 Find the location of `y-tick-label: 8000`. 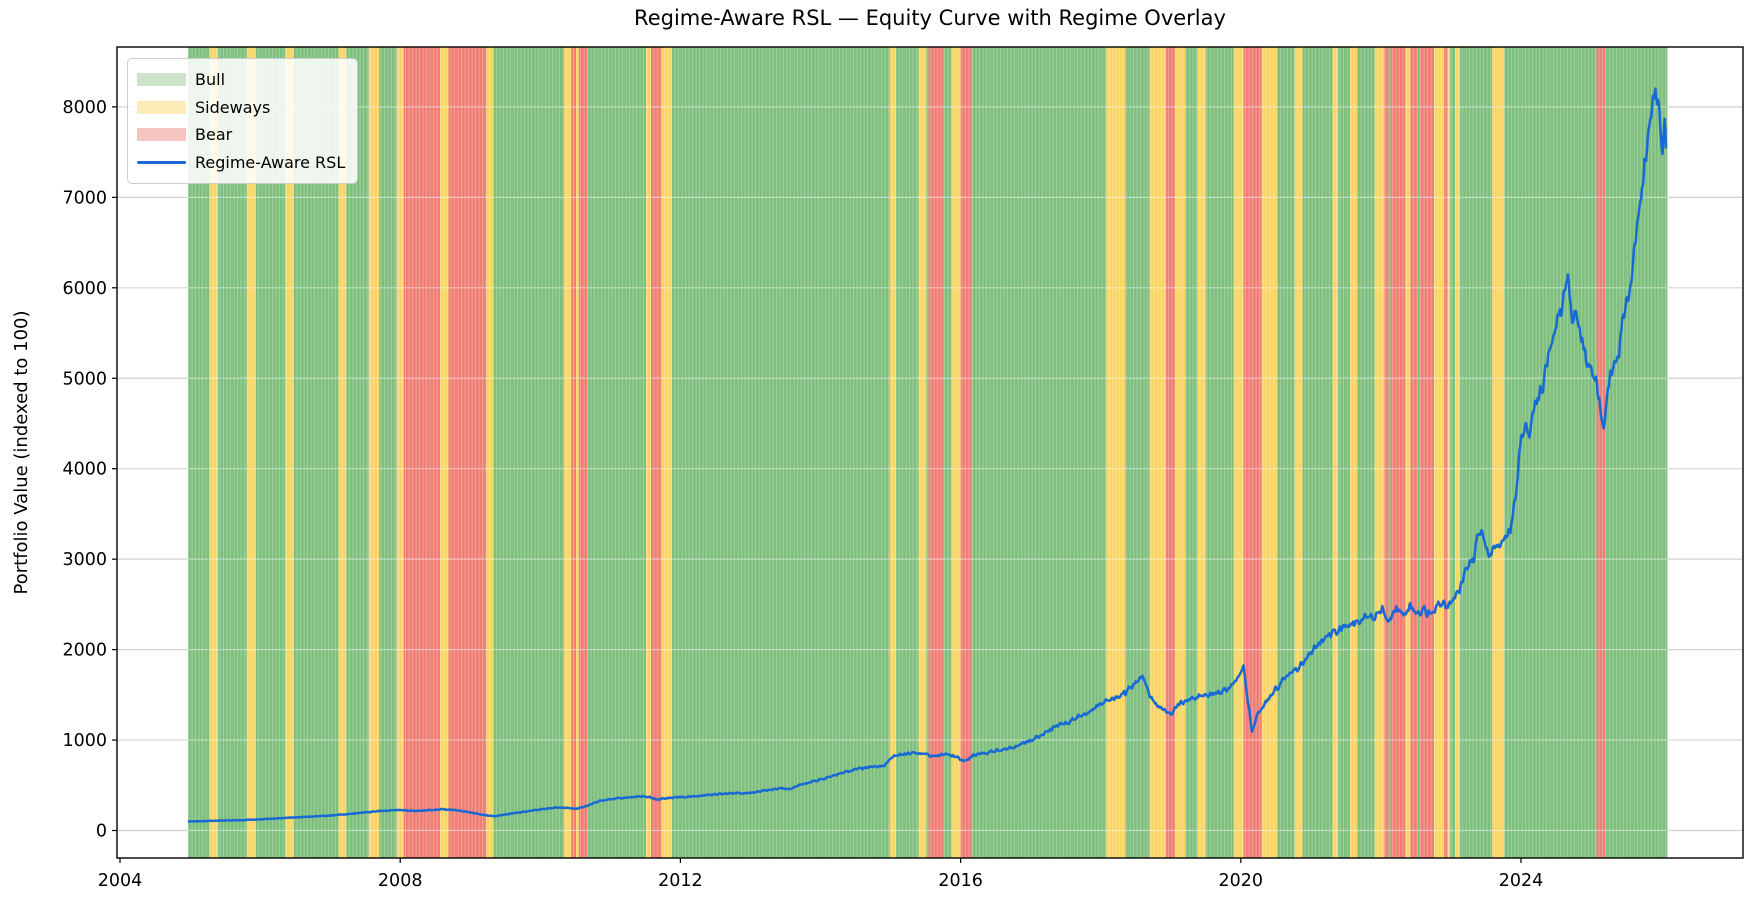

y-tick-label: 8000 is located at coordinates (84, 108).